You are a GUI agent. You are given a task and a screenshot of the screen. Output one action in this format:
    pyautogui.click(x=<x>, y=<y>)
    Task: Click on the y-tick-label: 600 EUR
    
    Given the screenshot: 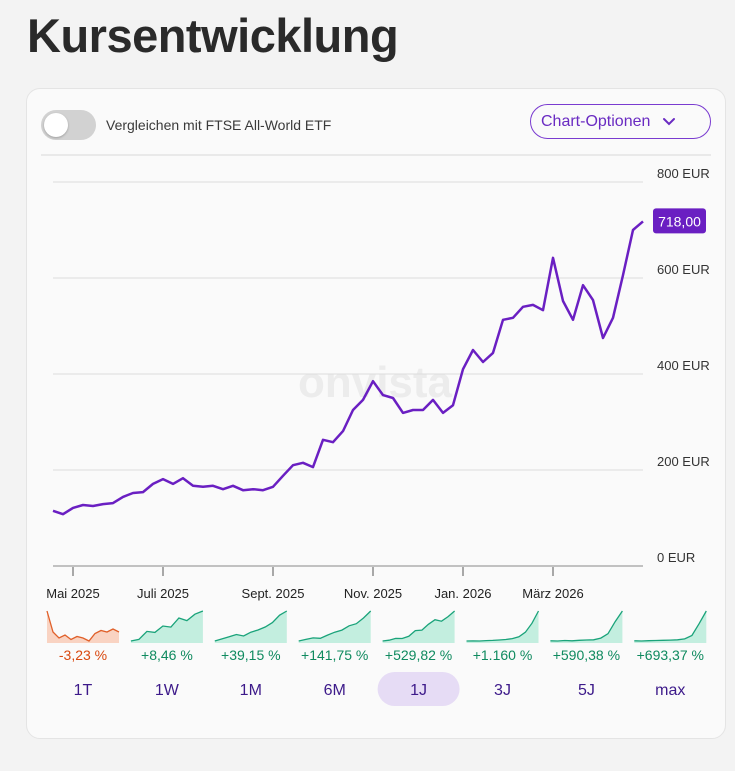 What is the action you would take?
    pyautogui.click(x=683, y=269)
    